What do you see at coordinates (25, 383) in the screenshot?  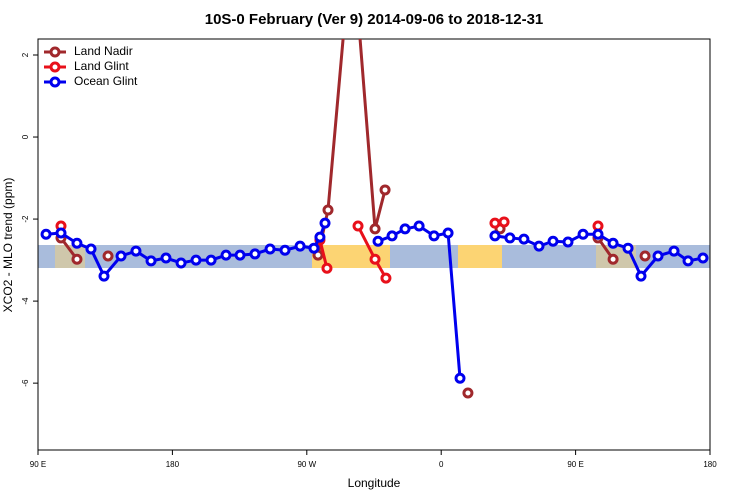 I see `y-tick-label: -6` at bounding box center [25, 383].